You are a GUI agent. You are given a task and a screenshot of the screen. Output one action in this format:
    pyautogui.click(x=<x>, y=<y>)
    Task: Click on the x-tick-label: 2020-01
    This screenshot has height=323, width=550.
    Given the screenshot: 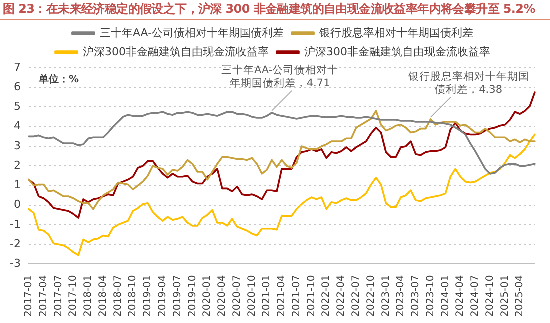 What is the action you would take?
    pyautogui.click(x=208, y=296)
    